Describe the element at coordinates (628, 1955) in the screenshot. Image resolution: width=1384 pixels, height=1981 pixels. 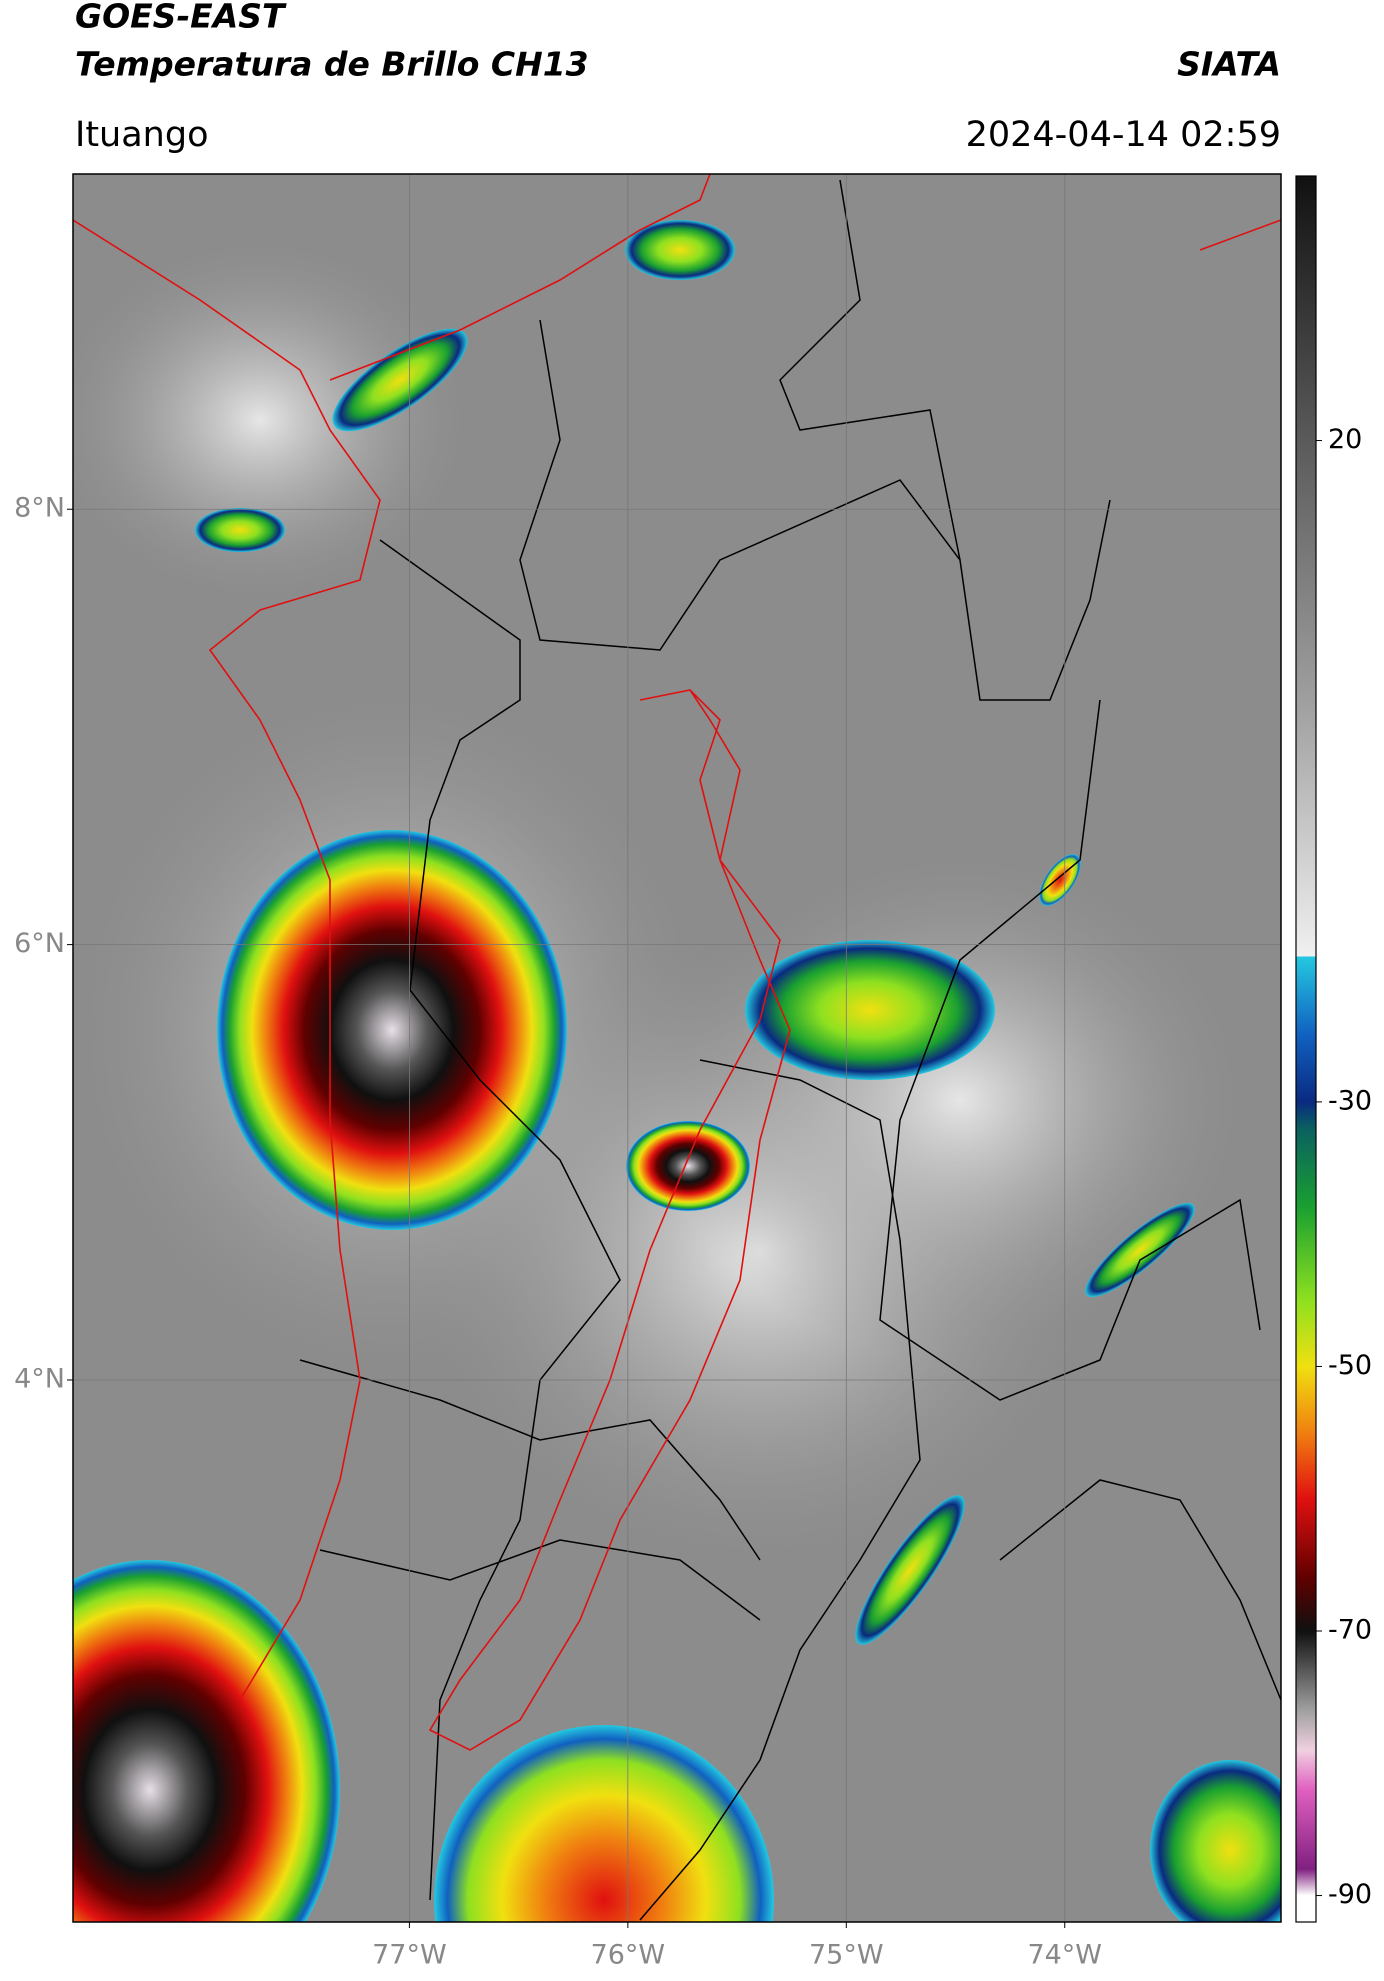
I see `x-tick-label: 76°W` at that location.